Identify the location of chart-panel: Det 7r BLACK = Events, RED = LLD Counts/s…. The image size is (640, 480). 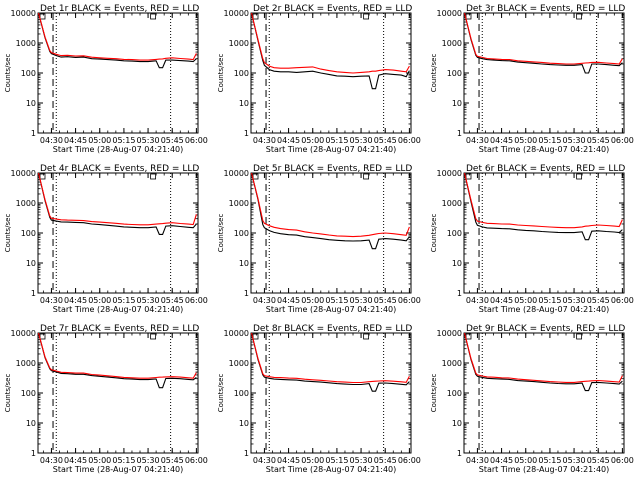
(106, 399).